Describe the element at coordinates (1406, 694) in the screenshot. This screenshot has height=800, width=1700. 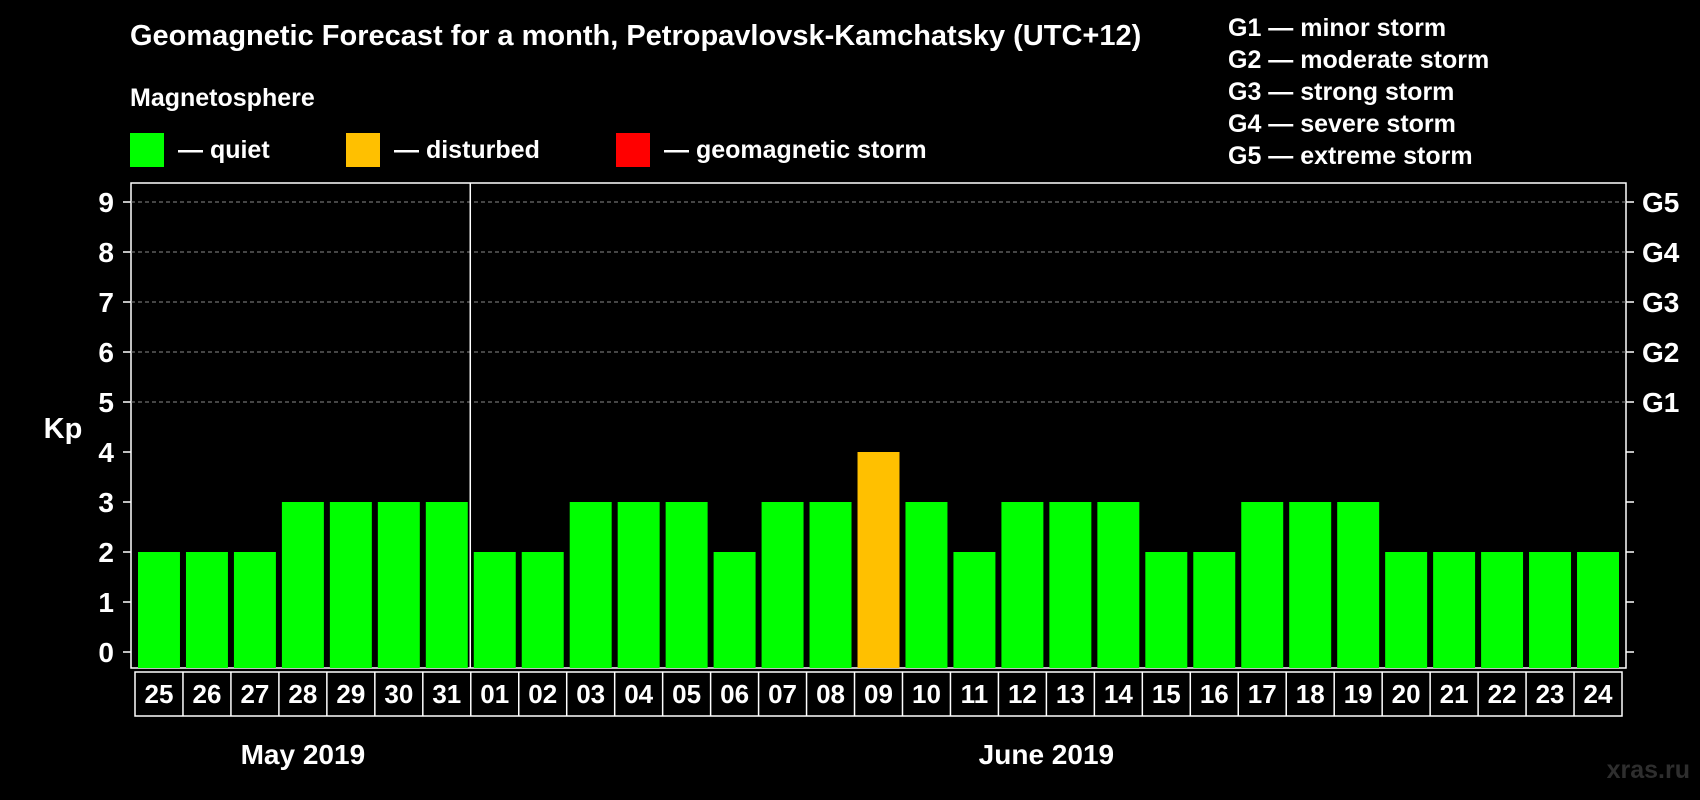
I see `date-label-20: 20` at that location.